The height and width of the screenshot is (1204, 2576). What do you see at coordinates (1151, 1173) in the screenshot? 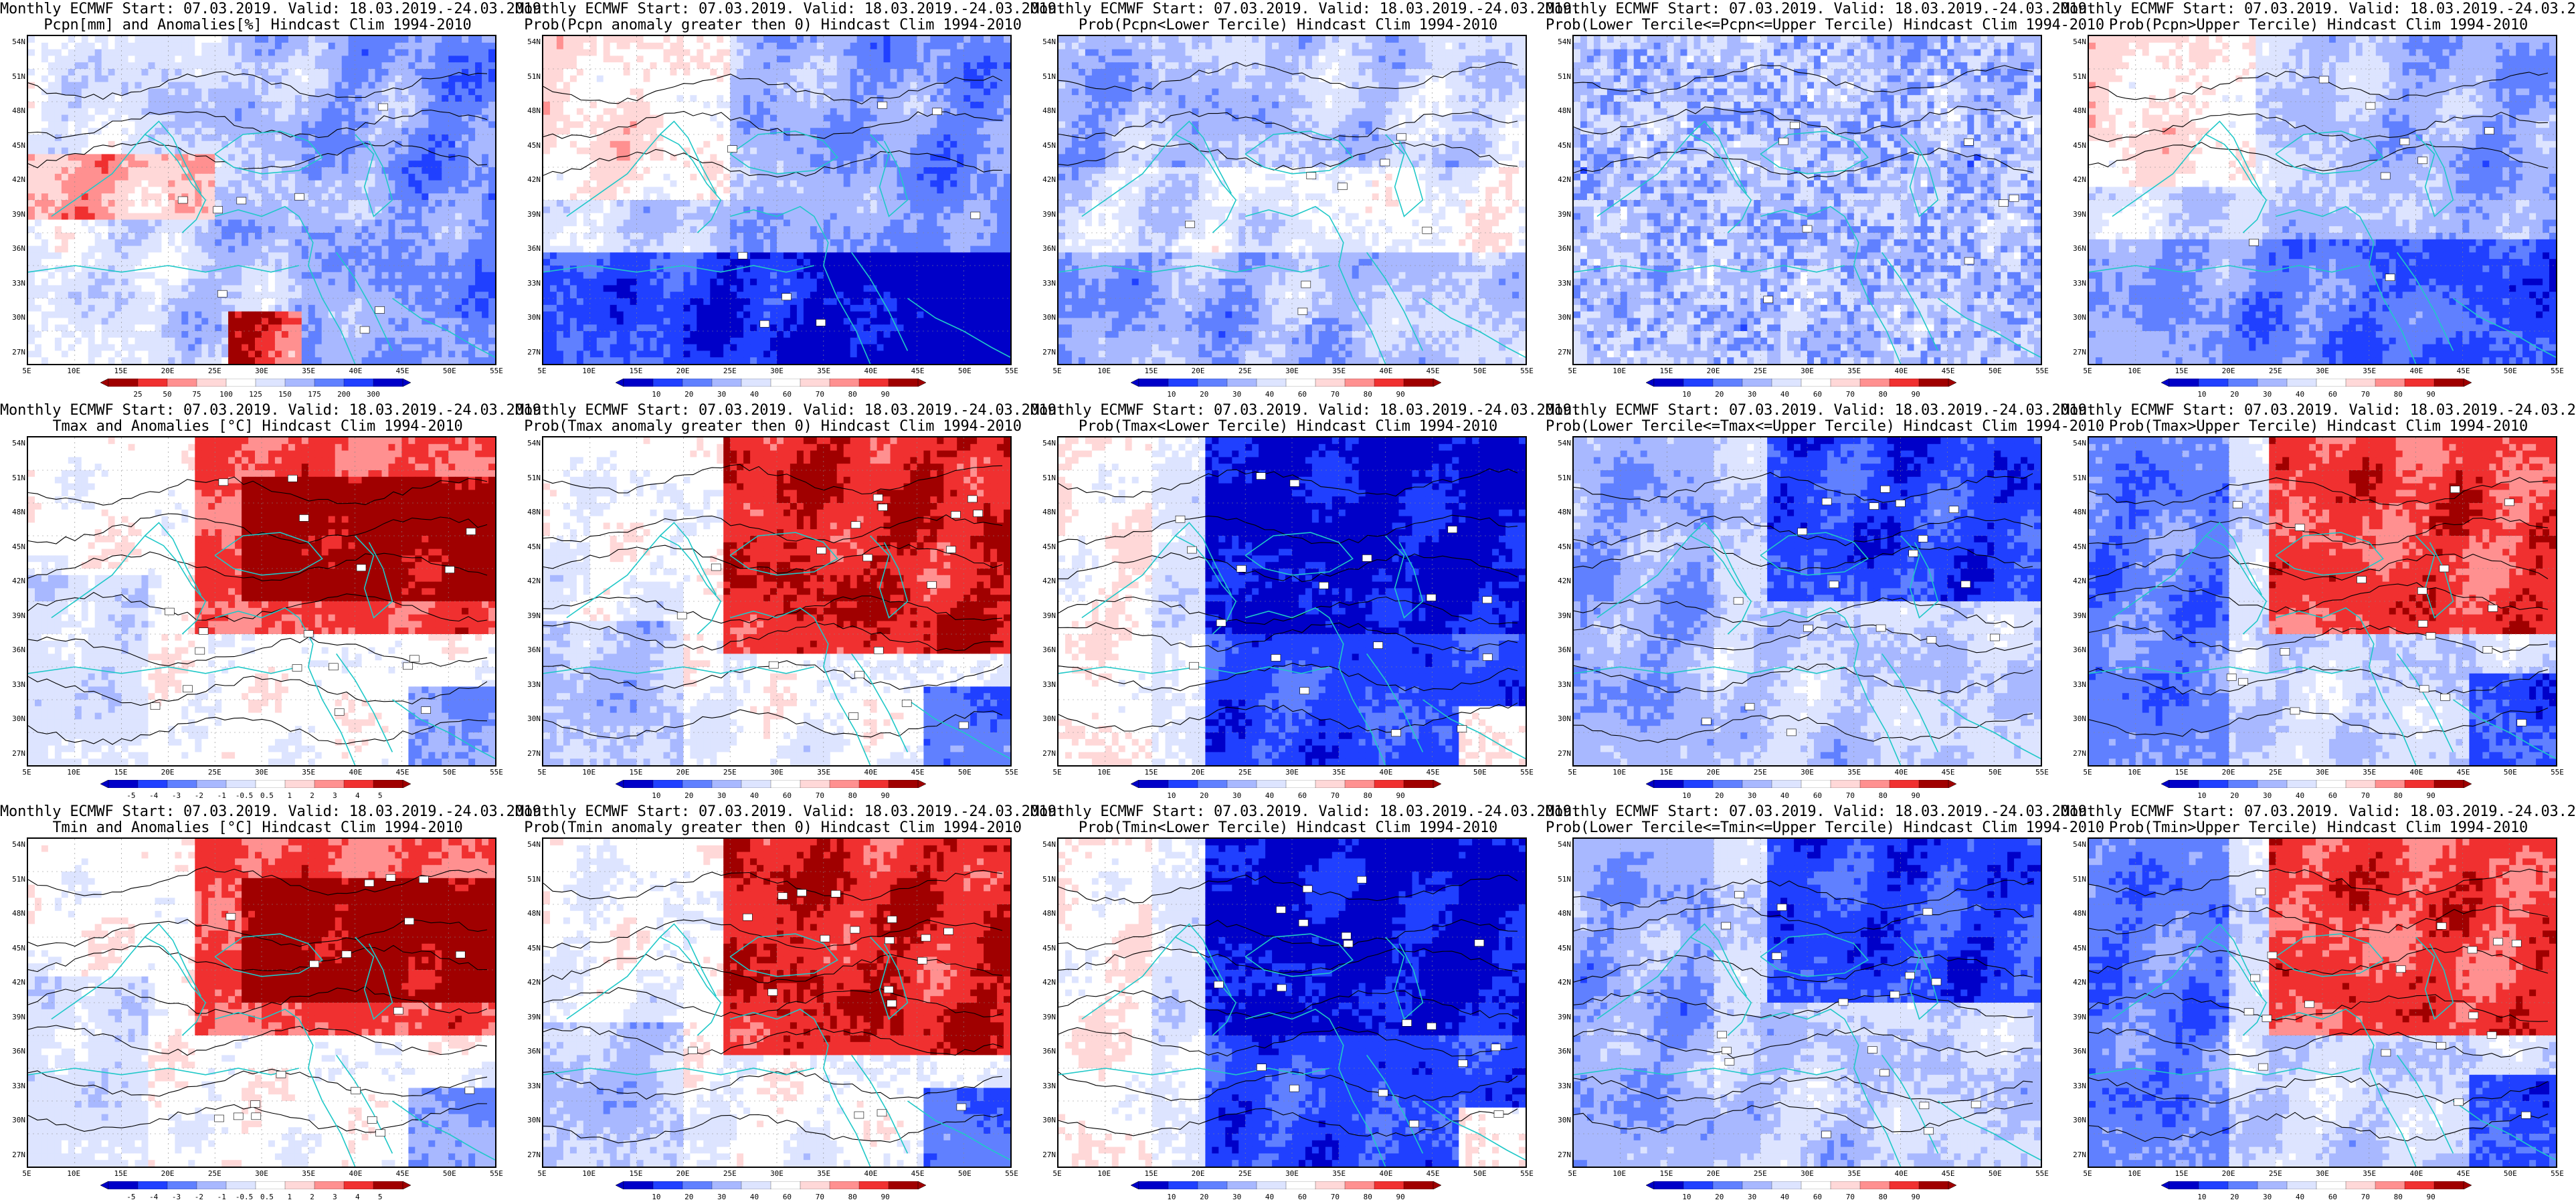
I see `longitude-label: 15E` at bounding box center [1151, 1173].